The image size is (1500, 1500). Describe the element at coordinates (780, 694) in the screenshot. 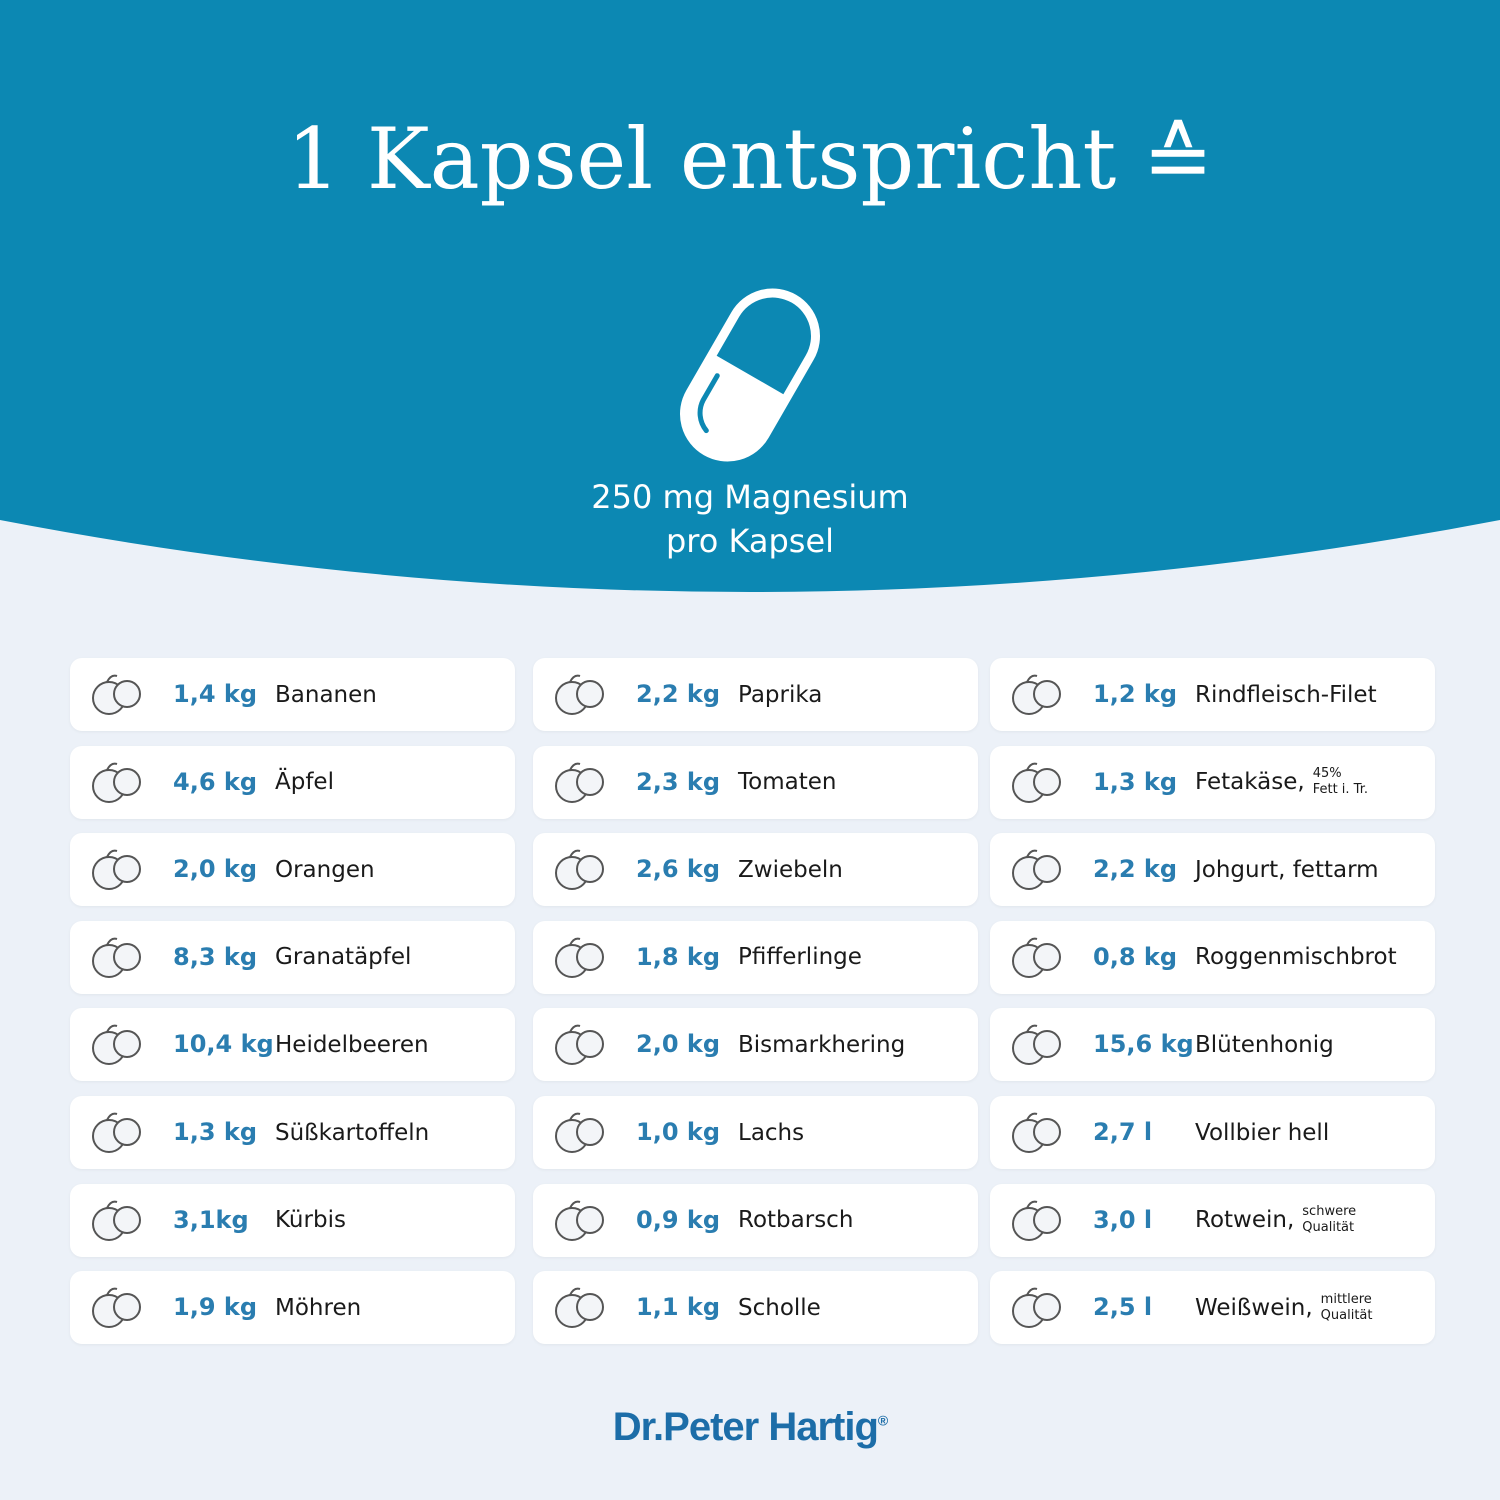

I see `food-name: Paprika` at that location.